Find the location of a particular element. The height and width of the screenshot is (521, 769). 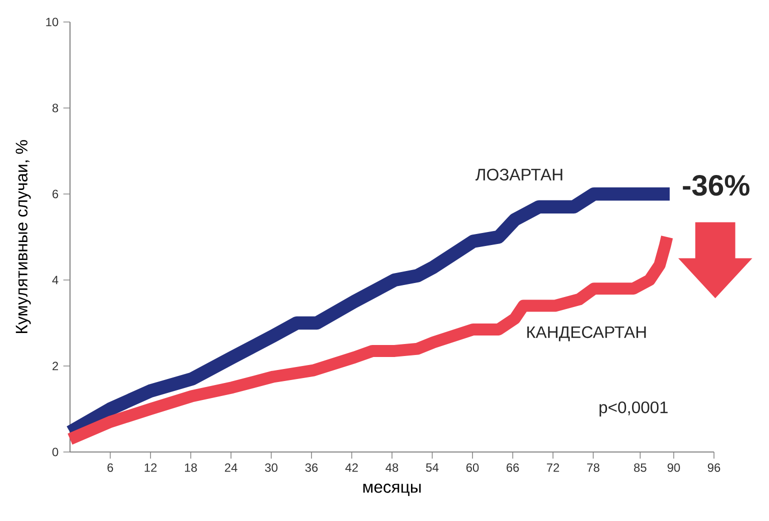

y-tick-label: 8 is located at coordinates (55, 108).